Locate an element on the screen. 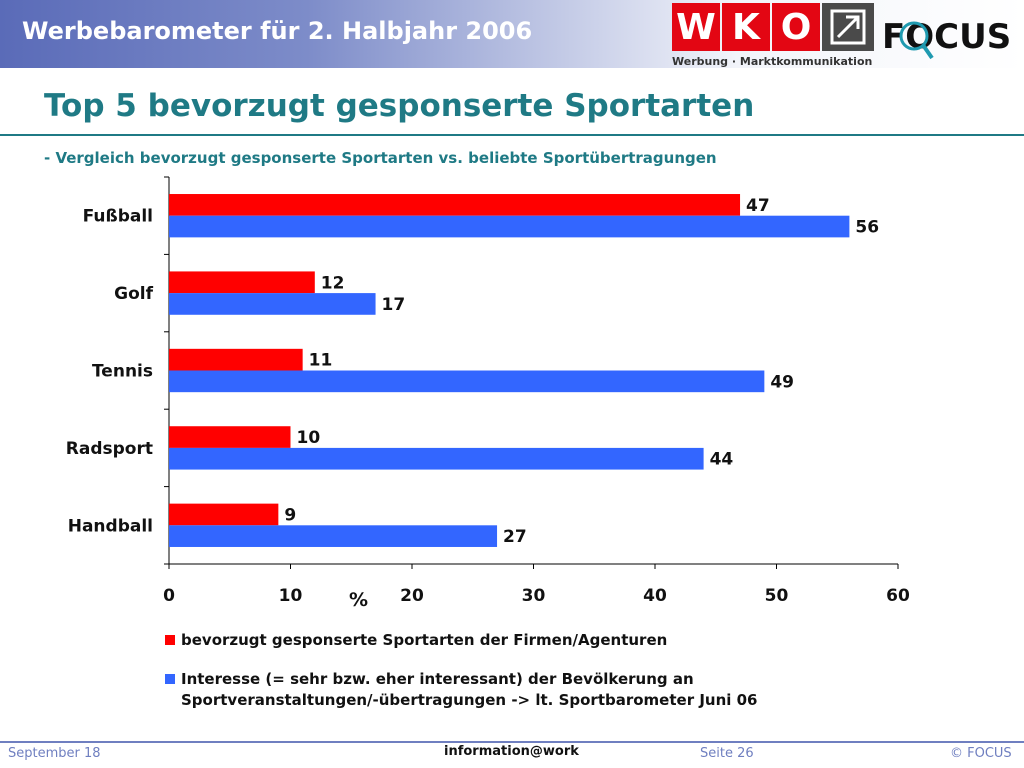 The width and height of the screenshot is (1024, 768). footer-copyright: © FOCUS is located at coordinates (981, 753).